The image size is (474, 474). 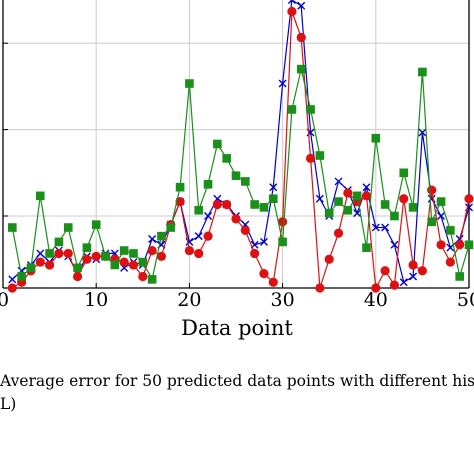 What do you see at coordinates (465, 299) in the screenshot?
I see `x-tick-label: 50` at bounding box center [465, 299].